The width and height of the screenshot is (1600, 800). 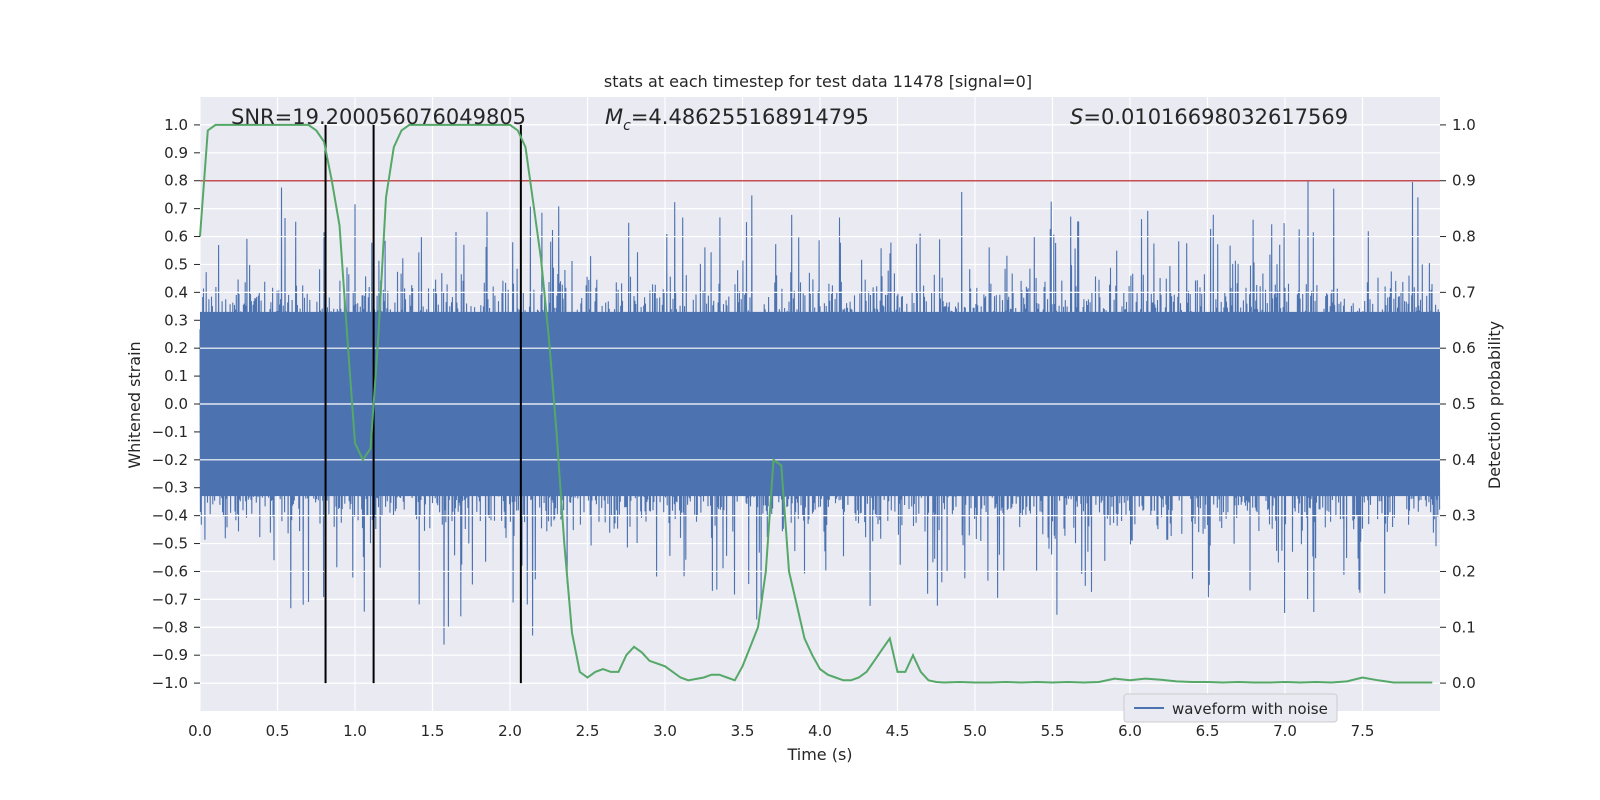 What do you see at coordinates (176, 376) in the screenshot?
I see `y-tick-label: 0.1` at bounding box center [176, 376].